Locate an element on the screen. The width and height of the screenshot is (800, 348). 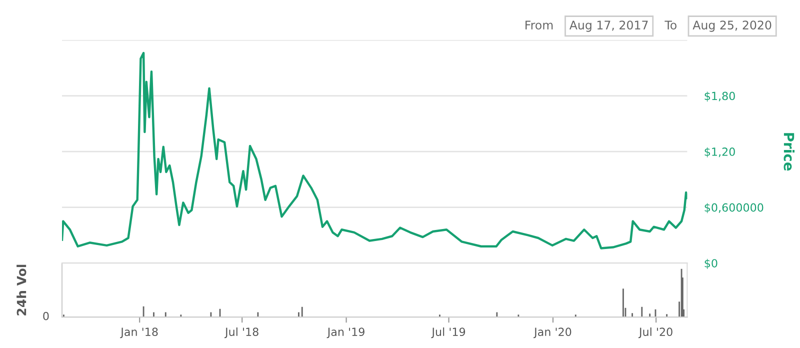
y-tick-label: $1,80 is located at coordinates (719, 97).